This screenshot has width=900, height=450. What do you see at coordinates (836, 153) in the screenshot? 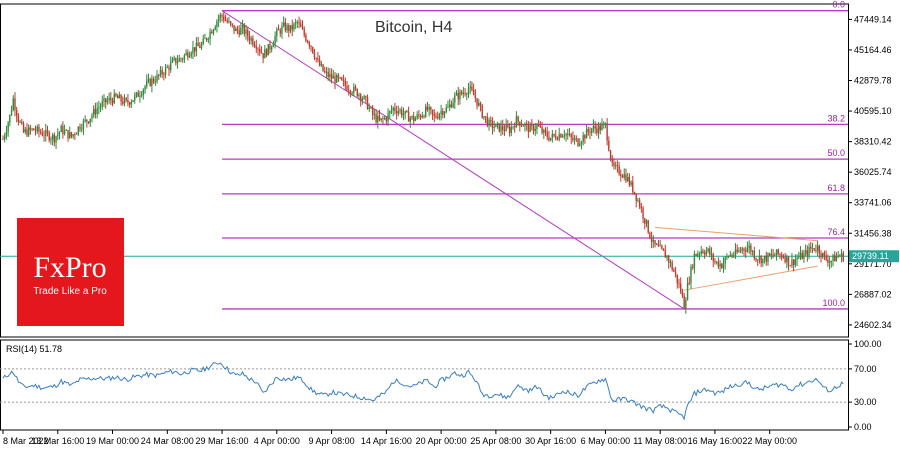
I see `fib-level-label: 50.0` at bounding box center [836, 153].